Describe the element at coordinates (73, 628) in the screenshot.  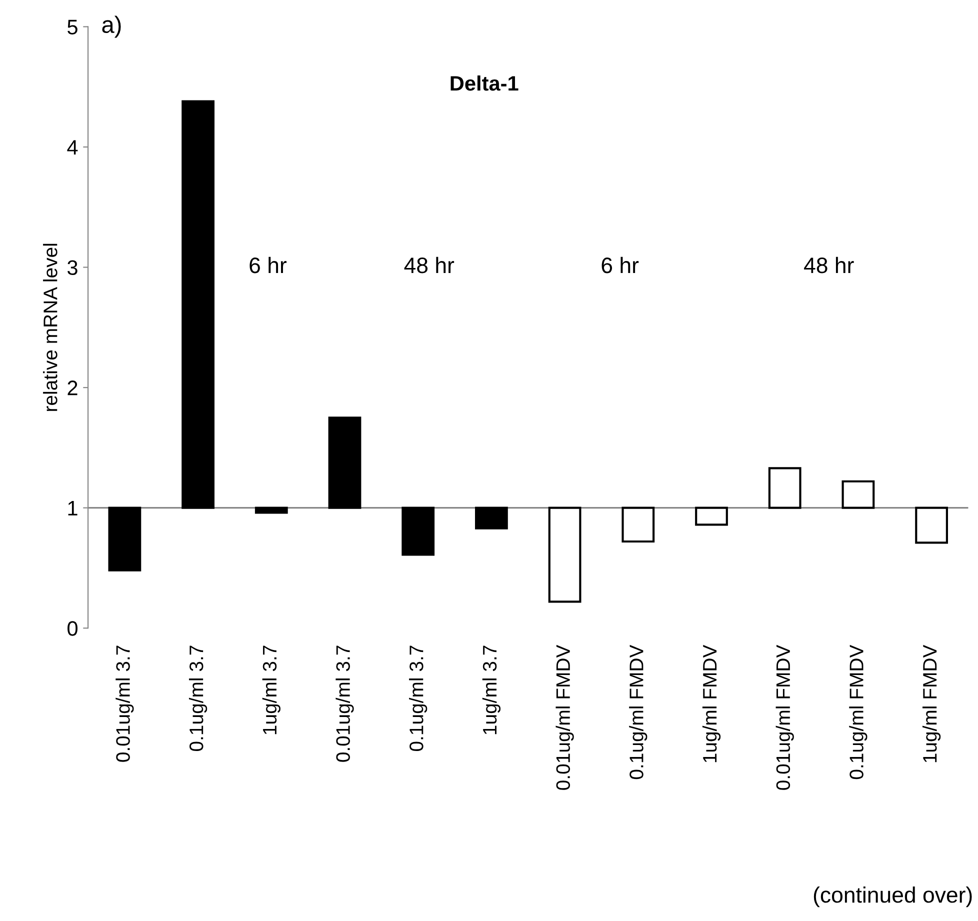
I see `y-tick-label: 0` at that location.